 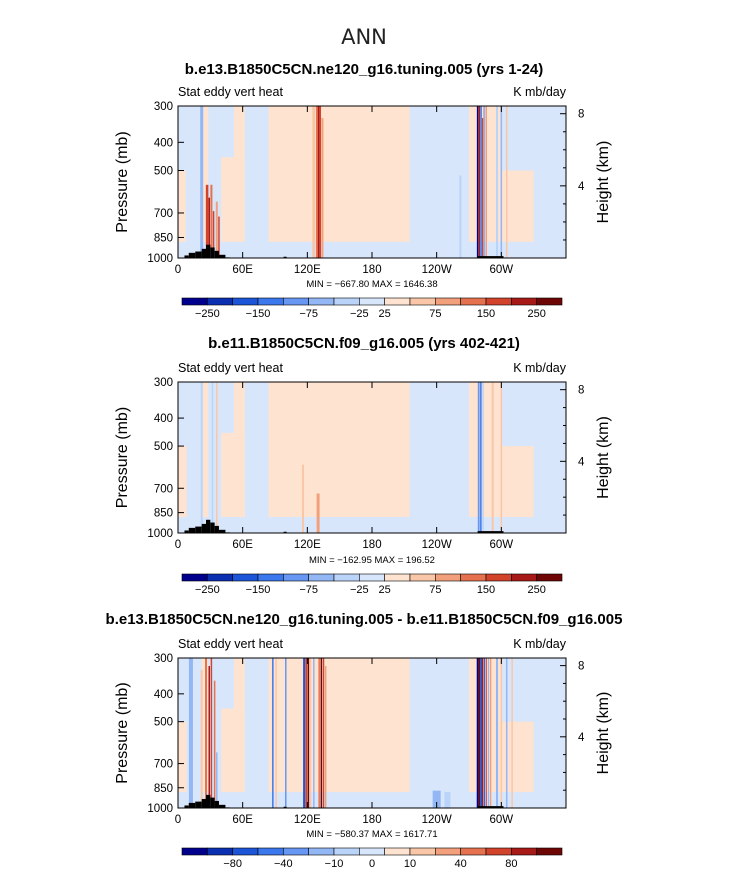 I want to click on x-tick-label: 120W, so click(x=437, y=820).